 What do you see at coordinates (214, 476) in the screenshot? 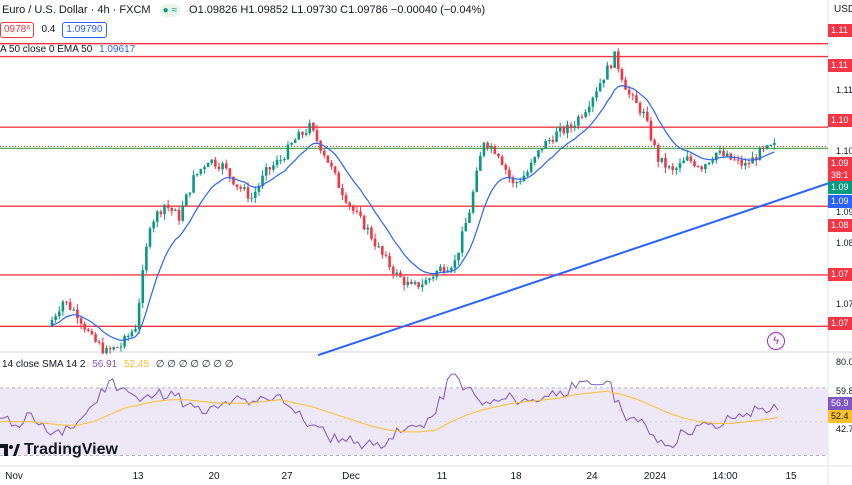
I see `time-tick: 20` at bounding box center [214, 476].